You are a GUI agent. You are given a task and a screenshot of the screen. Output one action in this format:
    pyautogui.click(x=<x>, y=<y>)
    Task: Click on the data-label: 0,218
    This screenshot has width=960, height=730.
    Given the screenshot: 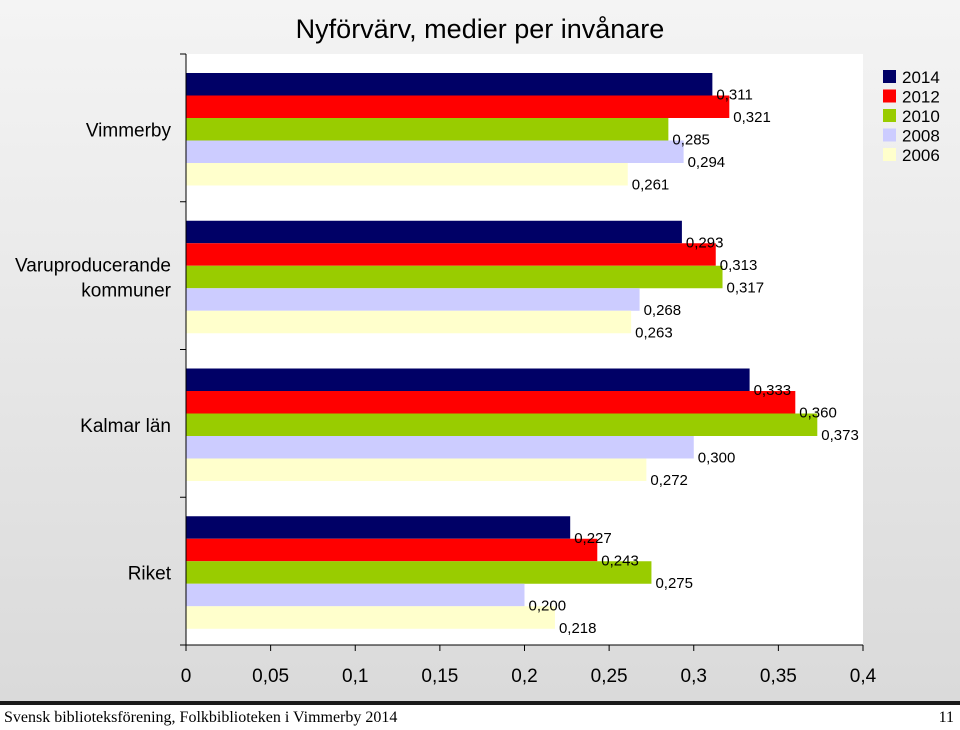 What is the action you would take?
    pyautogui.click(x=578, y=628)
    